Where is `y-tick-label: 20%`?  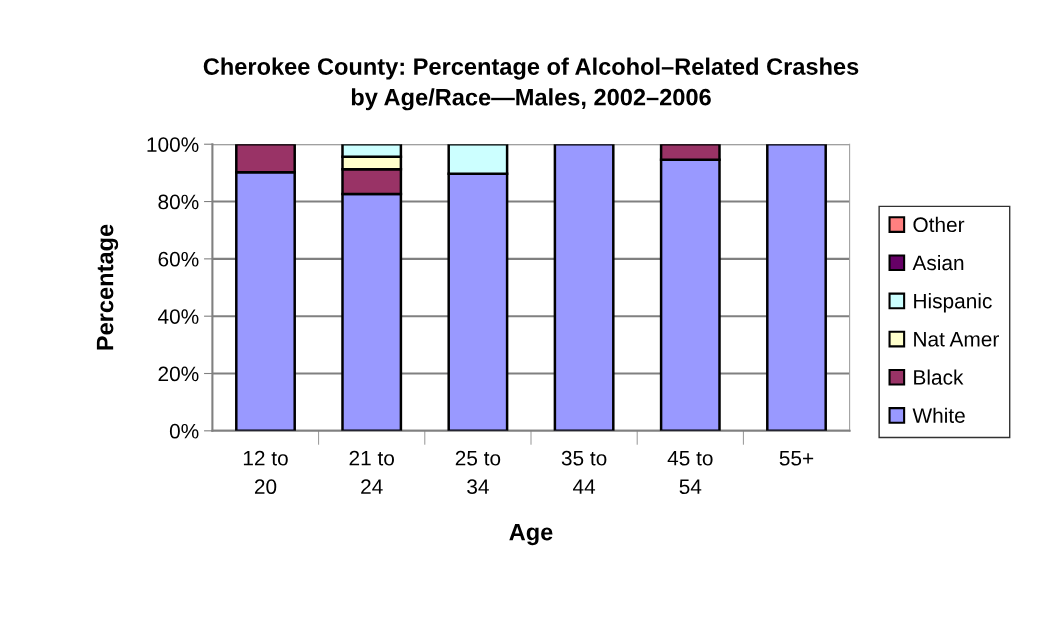 y-tick-label: 20% is located at coordinates (178, 374).